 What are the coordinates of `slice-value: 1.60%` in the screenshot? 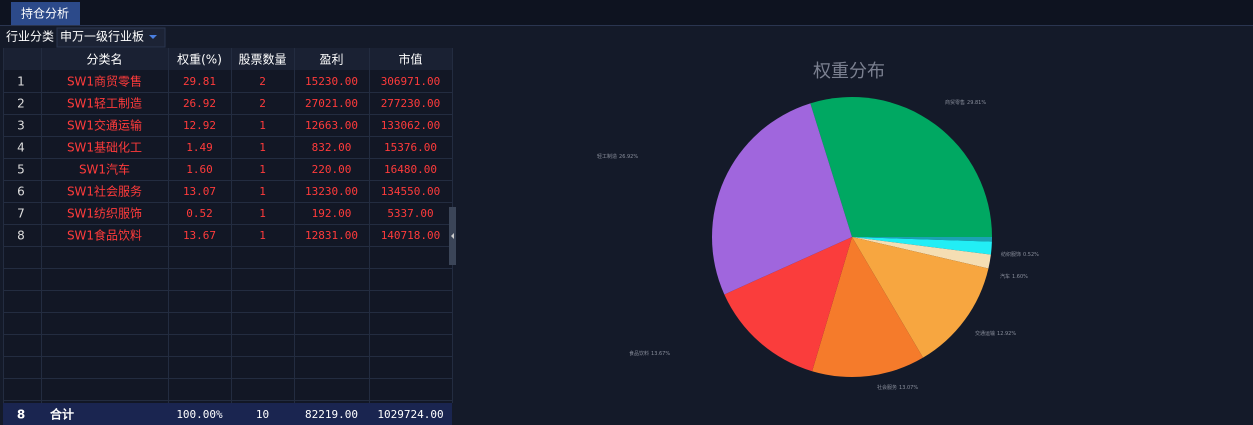 It's located at (1020, 277).